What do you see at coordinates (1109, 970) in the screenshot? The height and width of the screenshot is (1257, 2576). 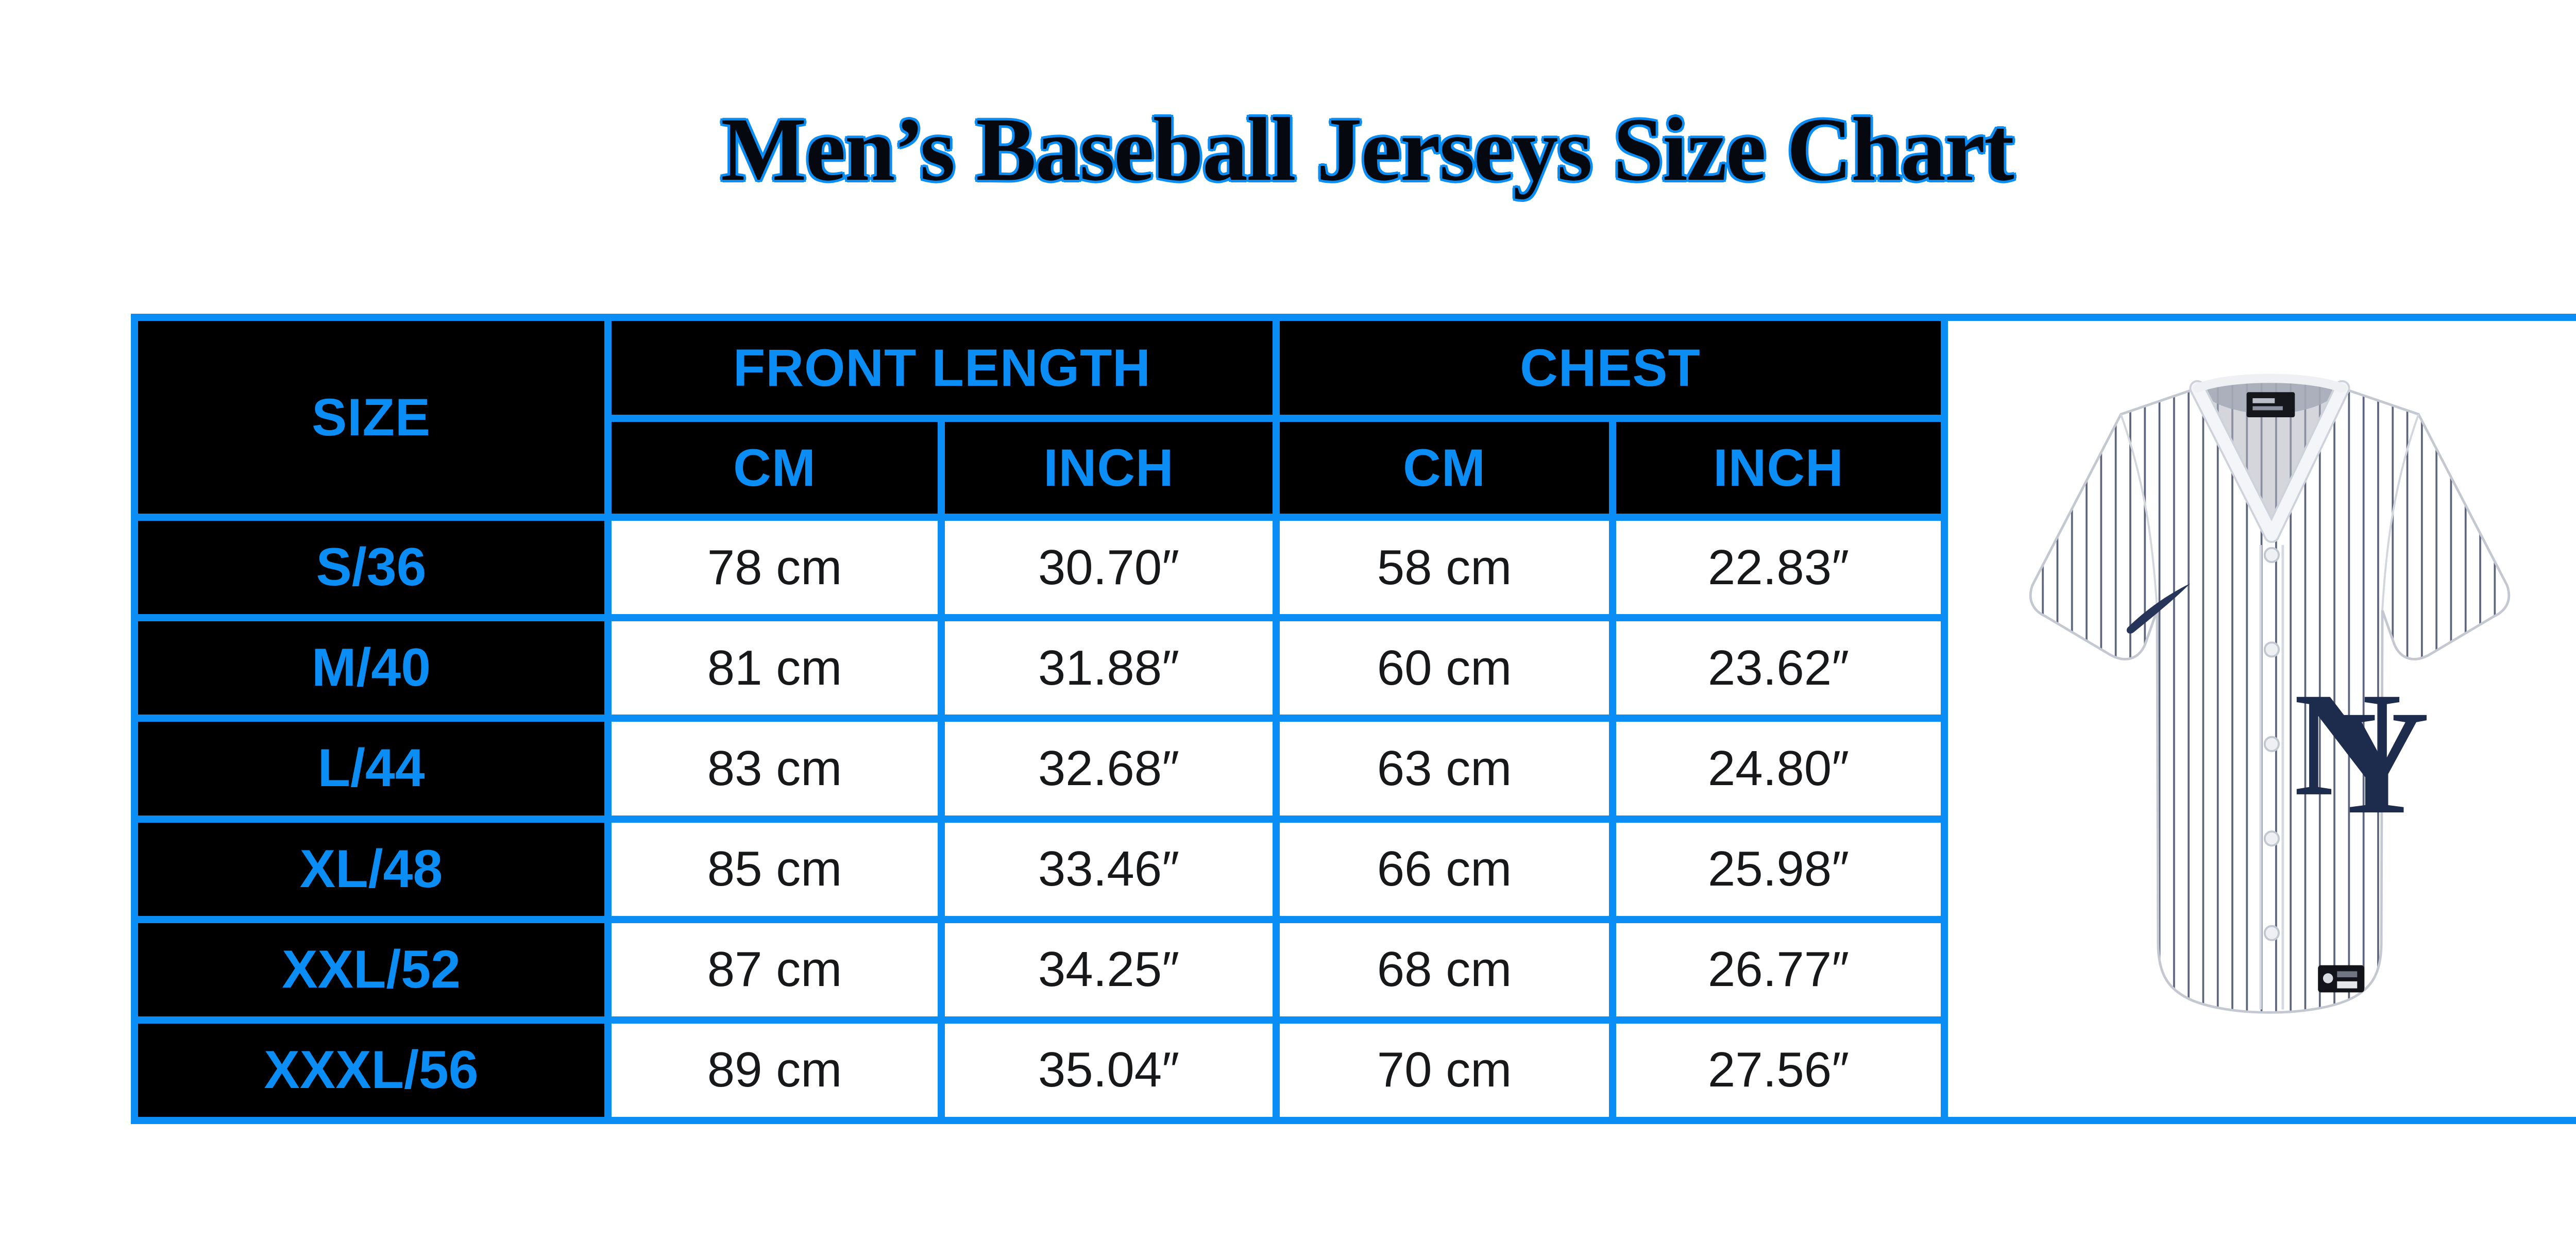 I see `front-length-inch-value: 34.25″` at bounding box center [1109, 970].